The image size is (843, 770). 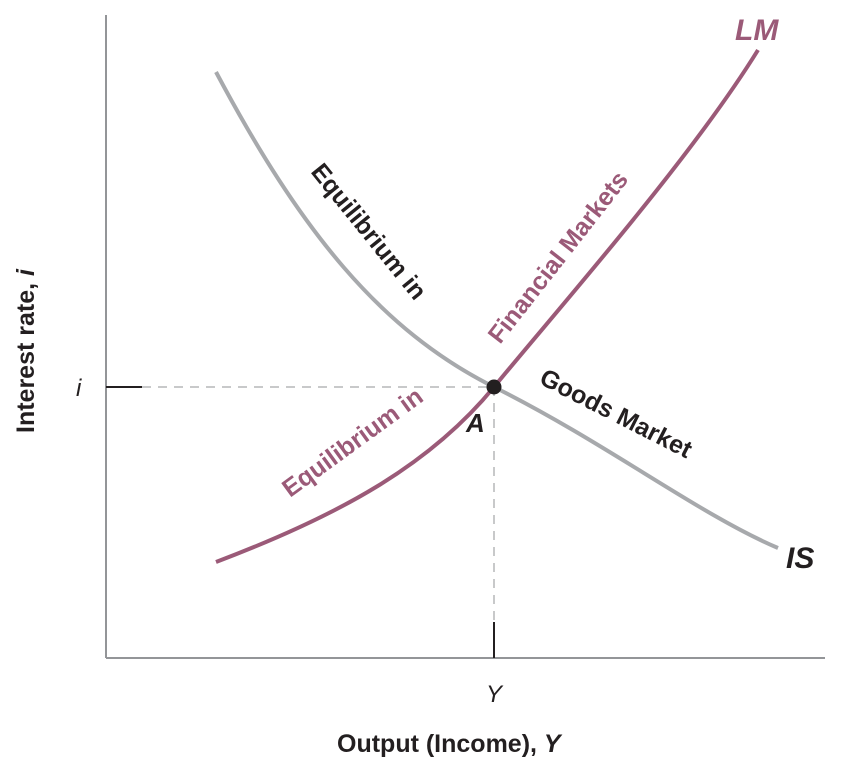 I want to click on x-tick-label: Y, so click(x=495, y=694).